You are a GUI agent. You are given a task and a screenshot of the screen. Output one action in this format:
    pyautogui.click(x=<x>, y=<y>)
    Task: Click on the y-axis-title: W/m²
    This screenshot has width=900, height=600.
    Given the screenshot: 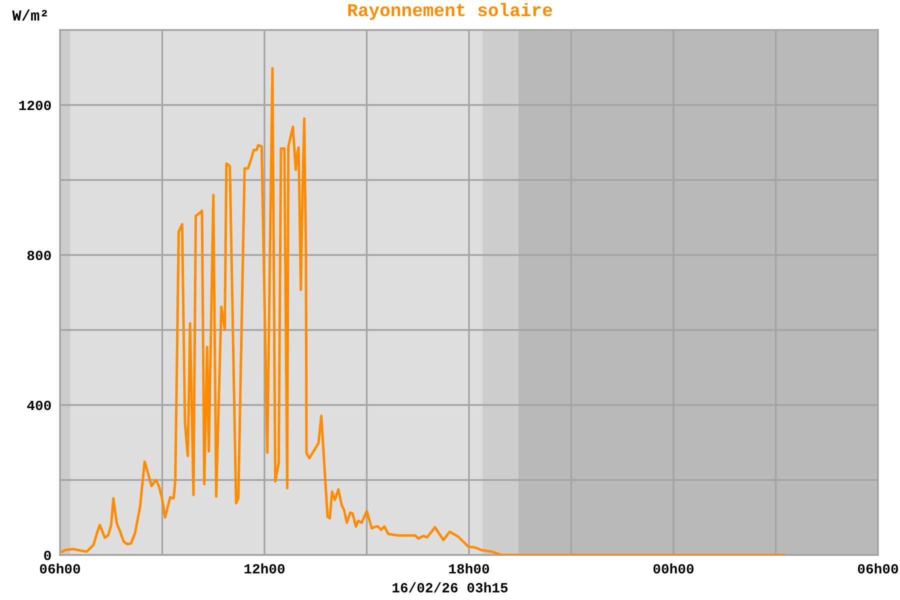 What is the action you would take?
    pyautogui.click(x=29, y=15)
    